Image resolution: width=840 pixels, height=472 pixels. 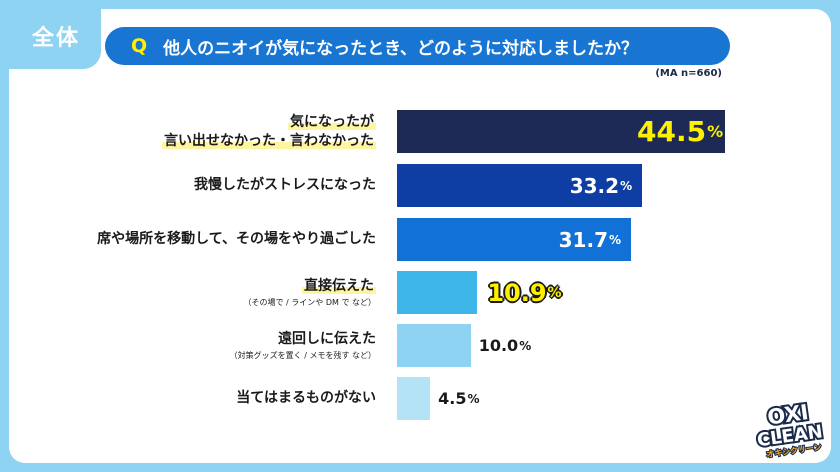 What do you see at coordinates (339, 285) in the screenshot?
I see `category-label-line: 直接伝えた` at bounding box center [339, 285].